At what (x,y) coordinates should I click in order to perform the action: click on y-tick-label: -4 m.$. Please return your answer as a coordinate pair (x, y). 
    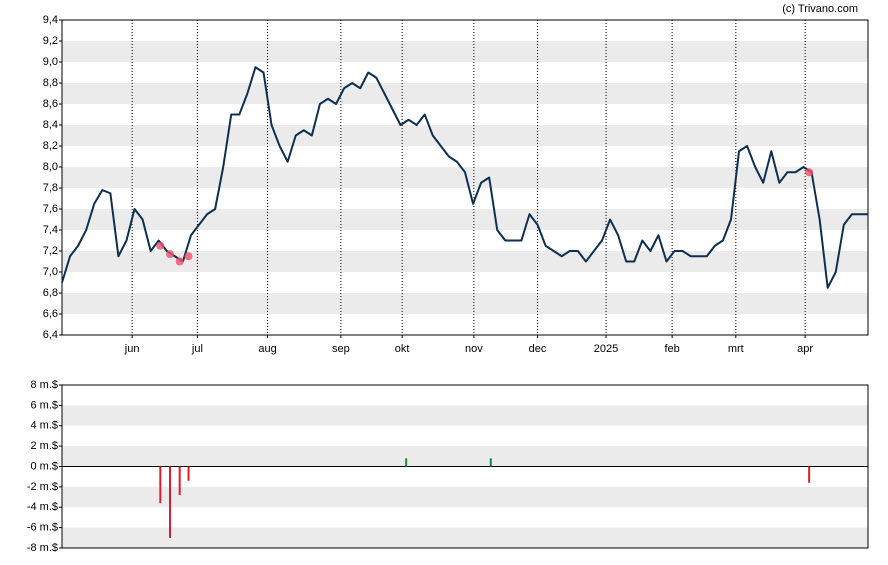
    Looking at the image, I should click on (42, 507).